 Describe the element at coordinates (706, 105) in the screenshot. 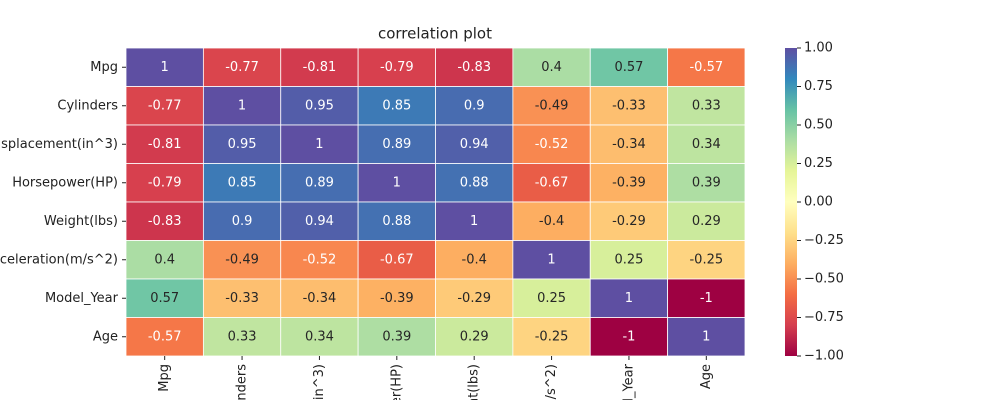

I see `cell-label: 0.33` at that location.